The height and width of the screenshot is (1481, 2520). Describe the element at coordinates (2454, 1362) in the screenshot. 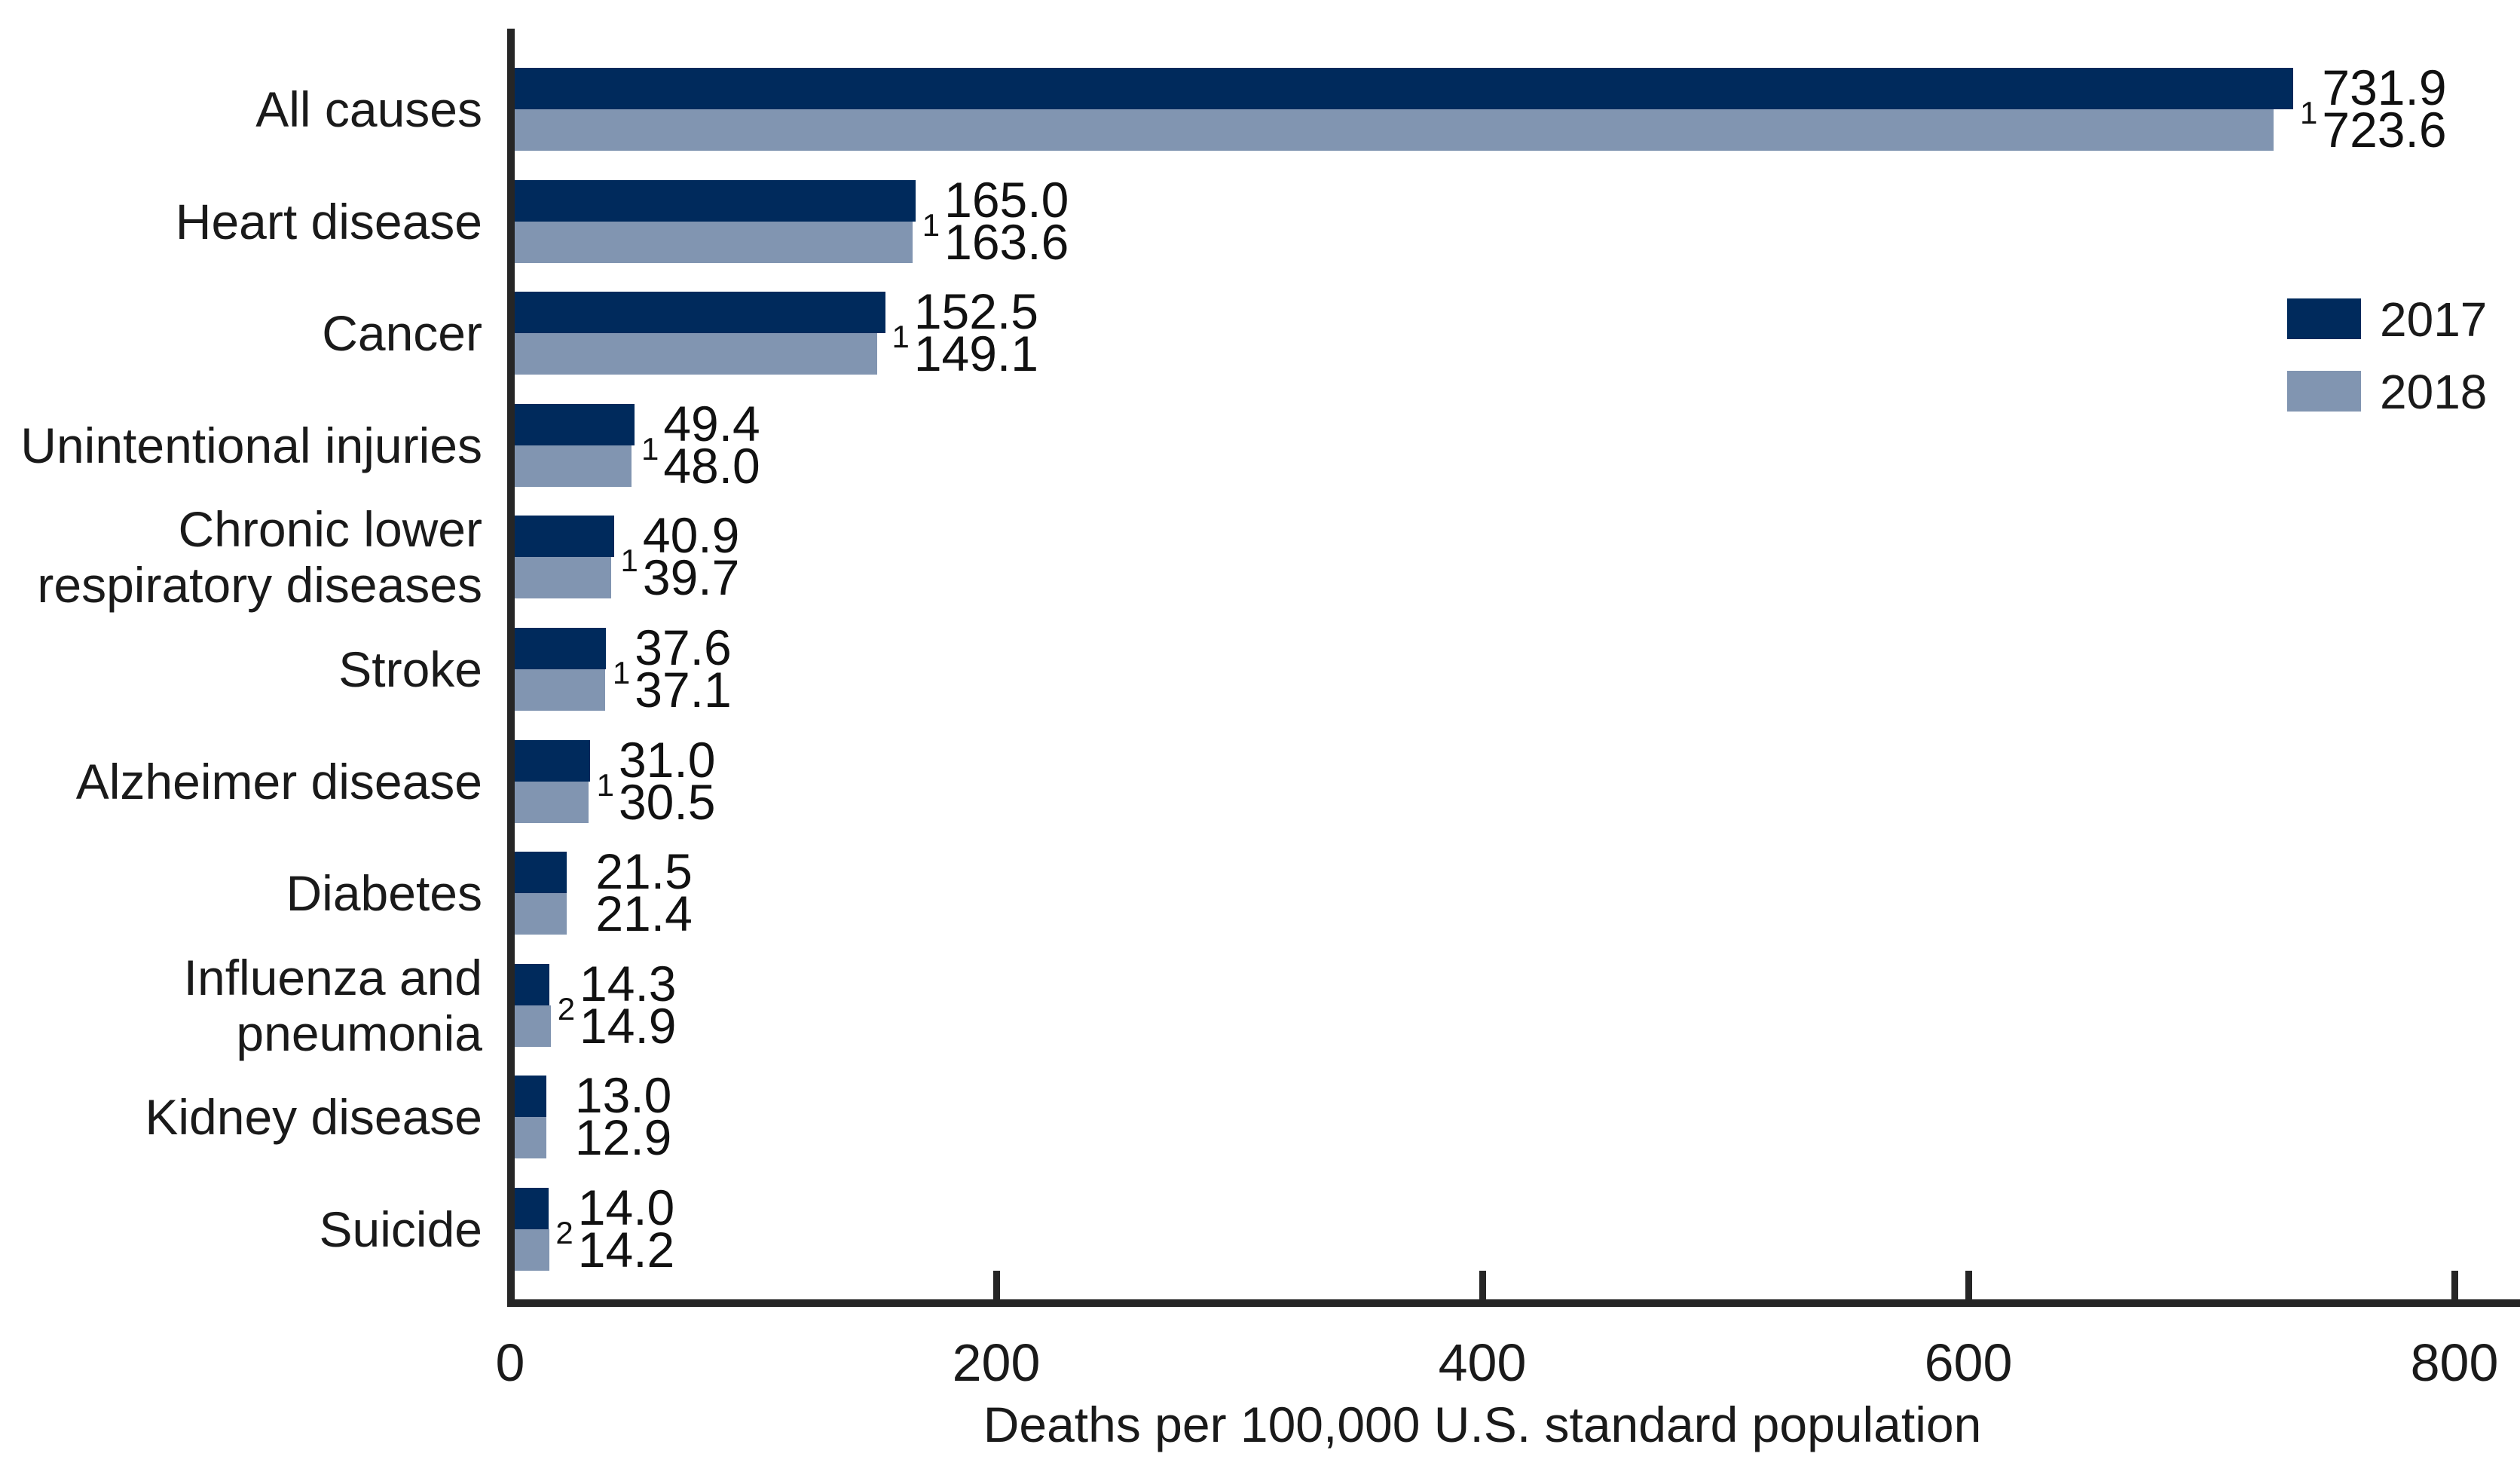

I see `x-tick-label: 800` at that location.